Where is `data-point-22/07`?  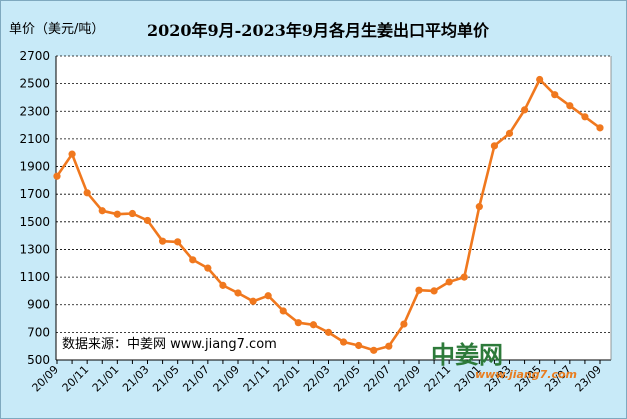
data-point-22/07 is located at coordinates (389, 346).